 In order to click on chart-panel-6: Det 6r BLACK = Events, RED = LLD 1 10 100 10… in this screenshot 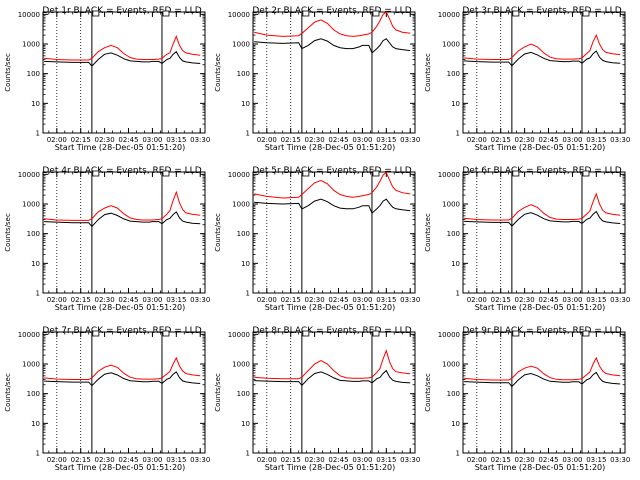, I will do `click(527, 239)`.